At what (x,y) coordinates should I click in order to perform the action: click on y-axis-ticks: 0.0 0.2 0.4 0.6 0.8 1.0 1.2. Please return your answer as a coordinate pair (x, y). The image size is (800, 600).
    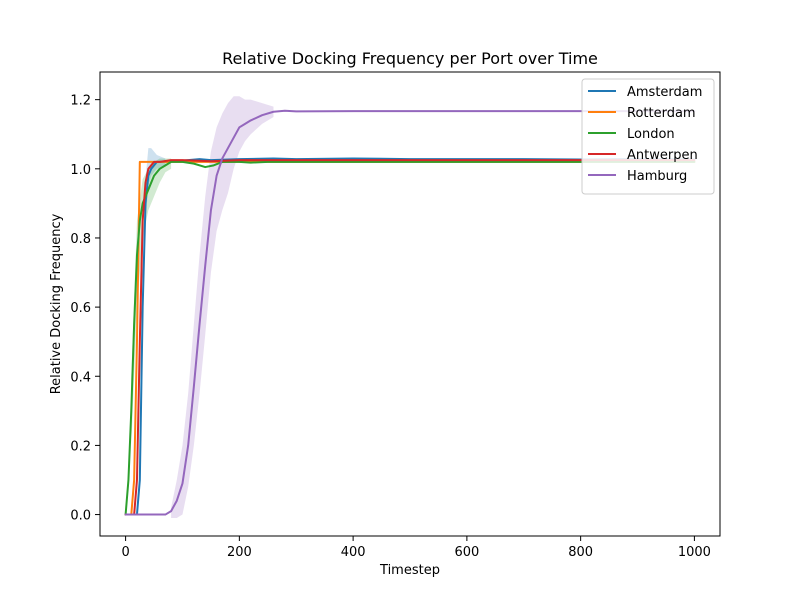
    Looking at the image, I should click on (85, 309).